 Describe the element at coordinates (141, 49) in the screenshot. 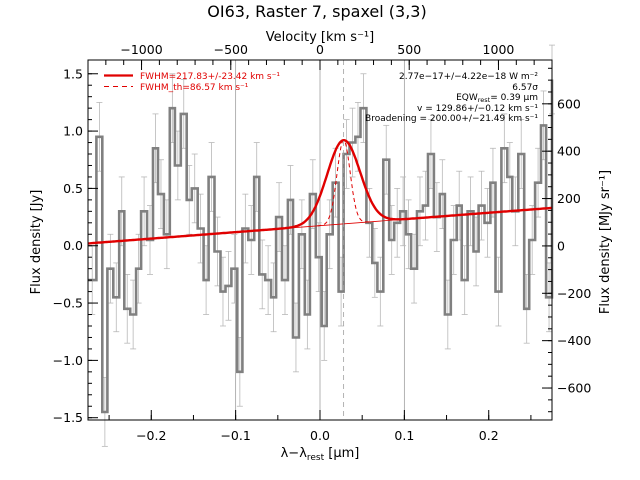

I see `top-tick-label: −1000` at that location.